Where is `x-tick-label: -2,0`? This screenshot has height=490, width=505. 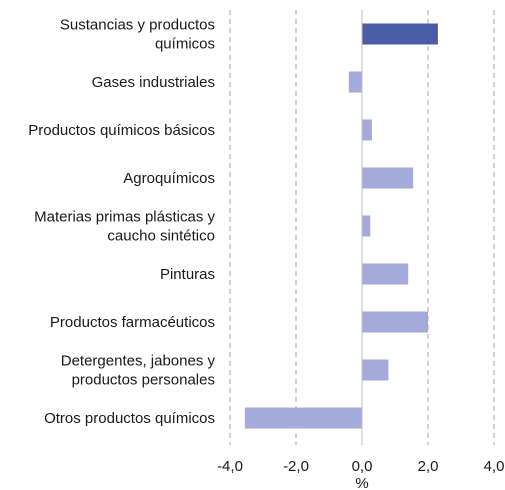
x-tick-label: -2,0 is located at coordinates (296, 466).